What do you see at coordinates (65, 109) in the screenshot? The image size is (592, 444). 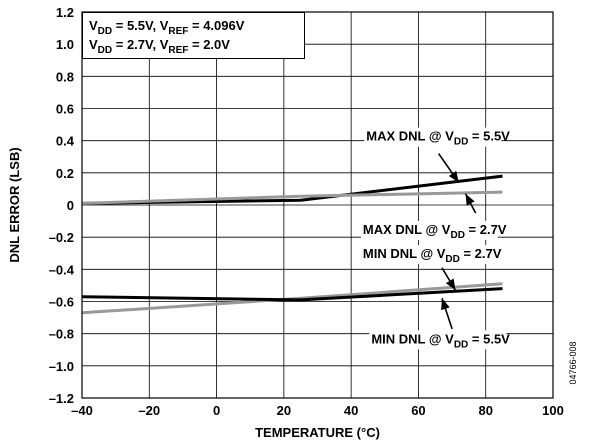 I see `y-tick-label: 0.6` at bounding box center [65, 109].